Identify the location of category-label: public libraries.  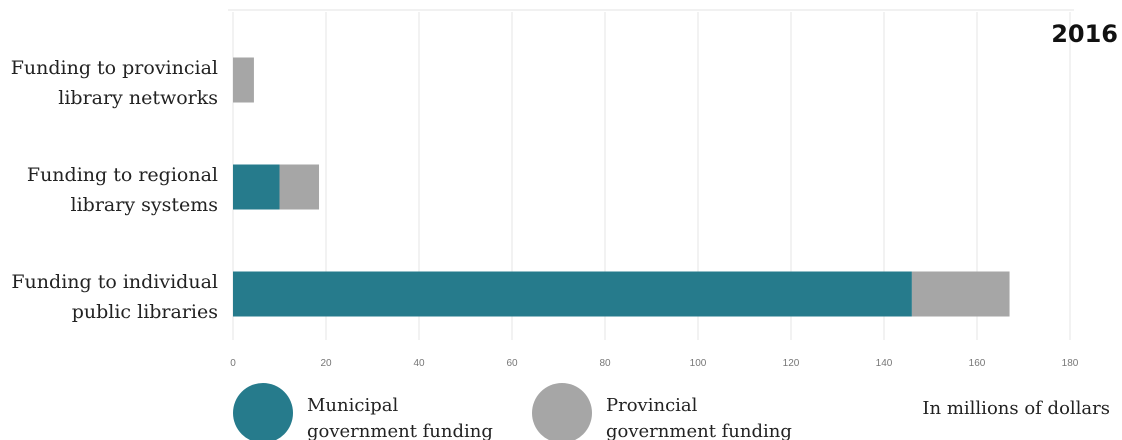
(145, 312).